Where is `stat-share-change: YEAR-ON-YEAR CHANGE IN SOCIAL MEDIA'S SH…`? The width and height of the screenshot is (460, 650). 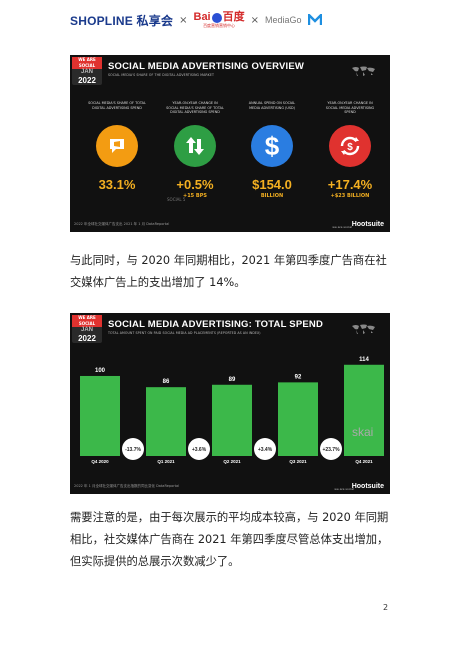 stat-share-change: YEAR-ON-YEAR CHANGE IN SOCIAL MEDIA'S SH… is located at coordinates (195, 150).